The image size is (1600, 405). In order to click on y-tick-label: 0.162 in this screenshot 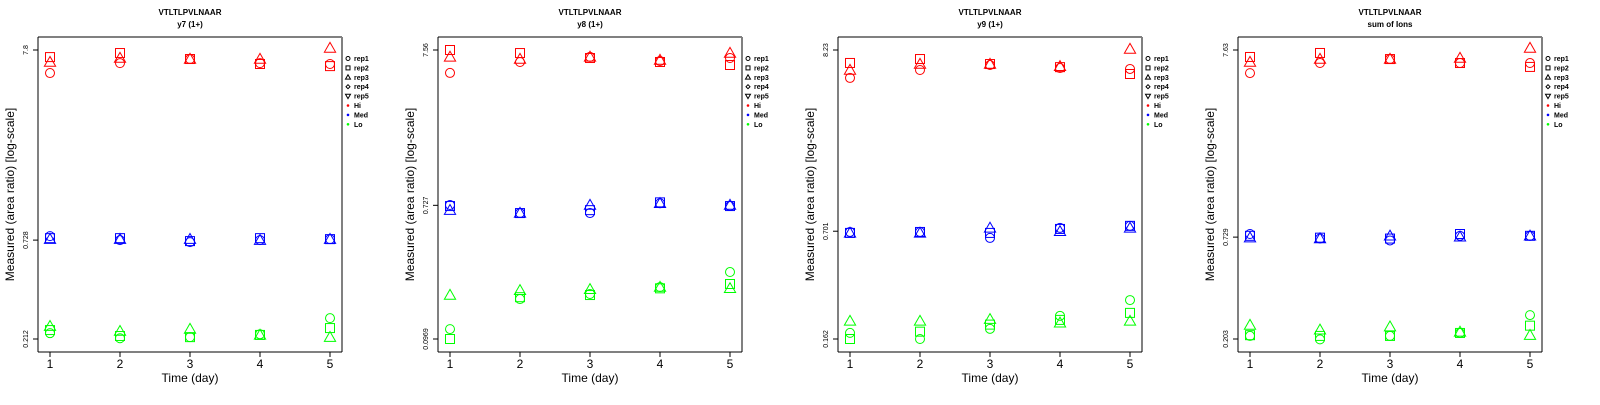, I will do `click(826, 339)`.